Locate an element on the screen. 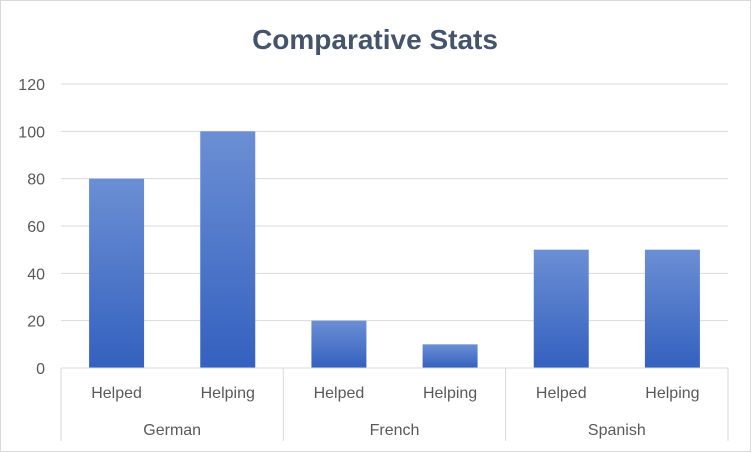 The height and width of the screenshot is (452, 751). x-group-label: French is located at coordinates (395, 430).